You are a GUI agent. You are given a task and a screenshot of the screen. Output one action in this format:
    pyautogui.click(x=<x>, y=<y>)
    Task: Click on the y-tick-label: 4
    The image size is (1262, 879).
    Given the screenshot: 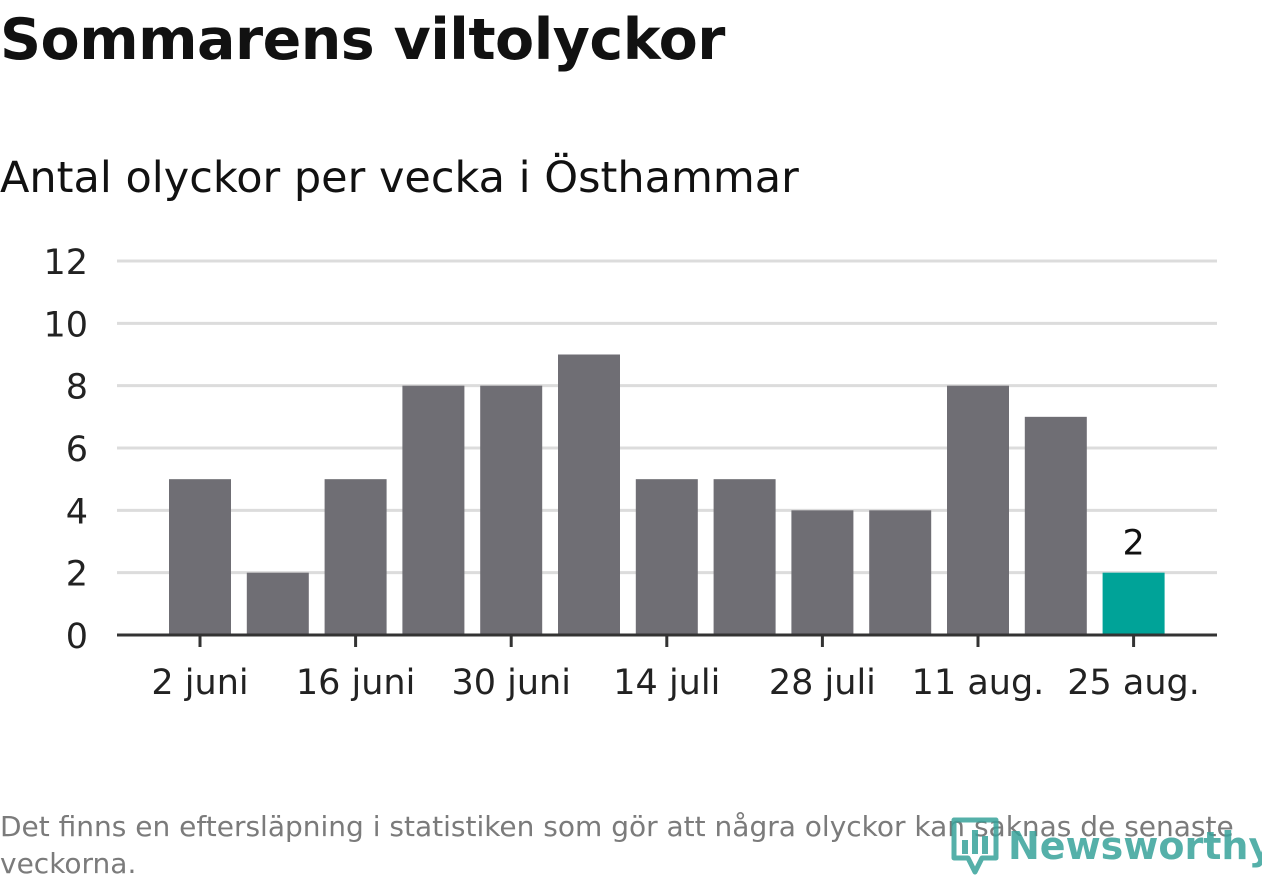 What is the action you would take?
    pyautogui.click(x=77, y=512)
    